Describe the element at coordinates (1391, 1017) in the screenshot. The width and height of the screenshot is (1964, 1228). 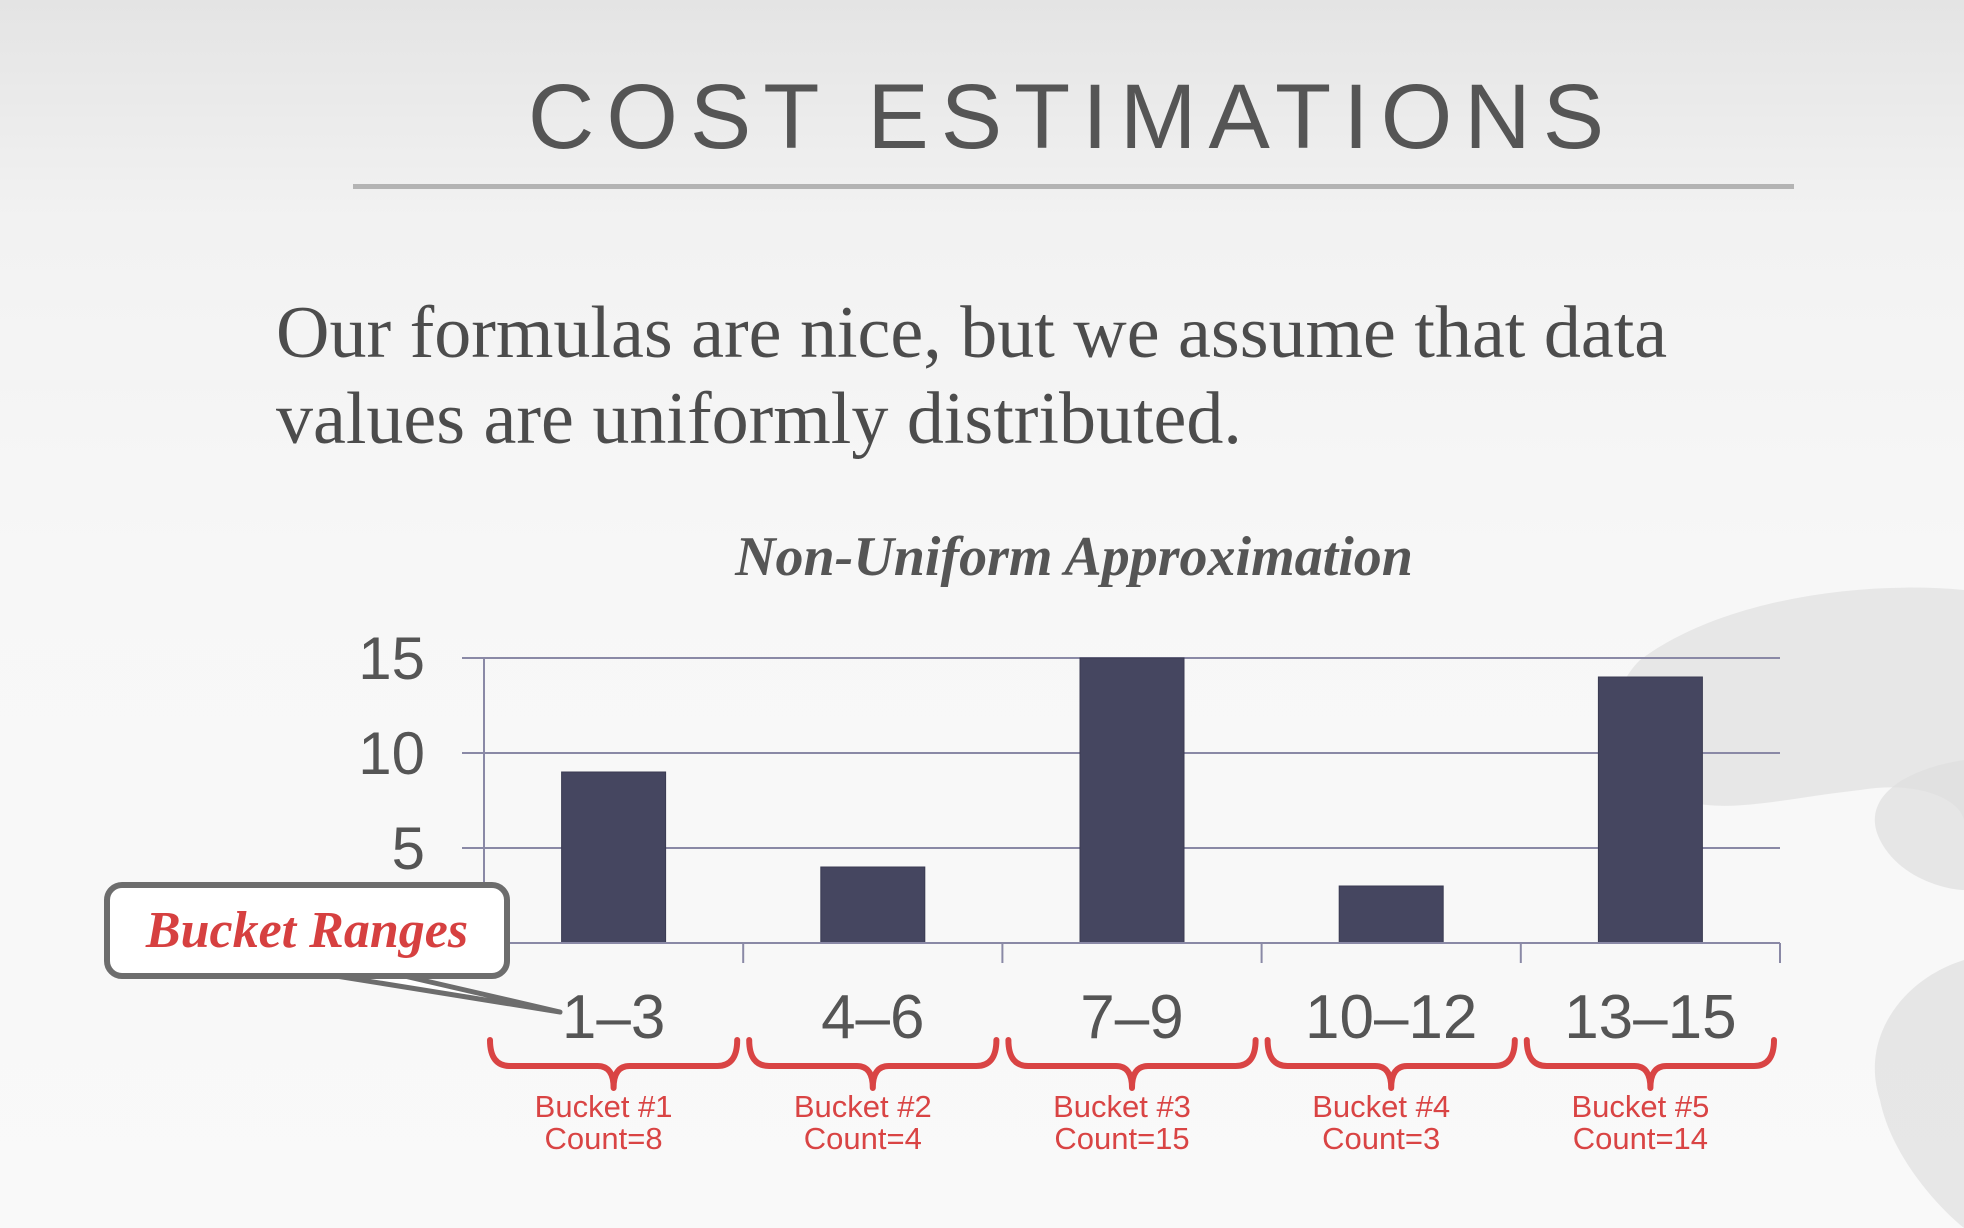
I see `x-tick-label: 10–12` at that location.